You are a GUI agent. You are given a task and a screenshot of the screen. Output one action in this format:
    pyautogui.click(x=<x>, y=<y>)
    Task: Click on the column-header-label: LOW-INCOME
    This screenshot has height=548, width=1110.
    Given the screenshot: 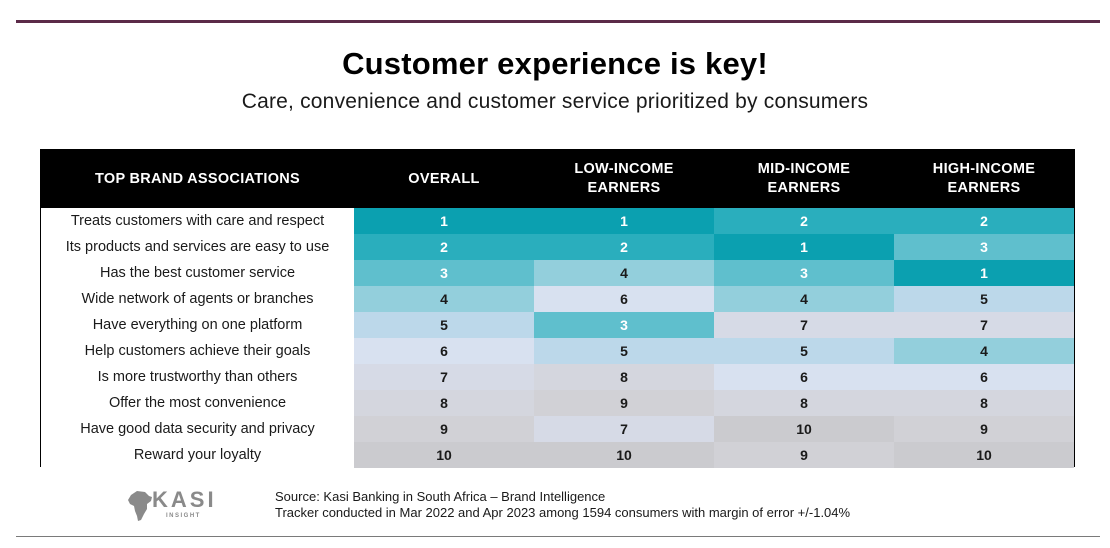 What is the action you would take?
    pyautogui.click(x=624, y=169)
    